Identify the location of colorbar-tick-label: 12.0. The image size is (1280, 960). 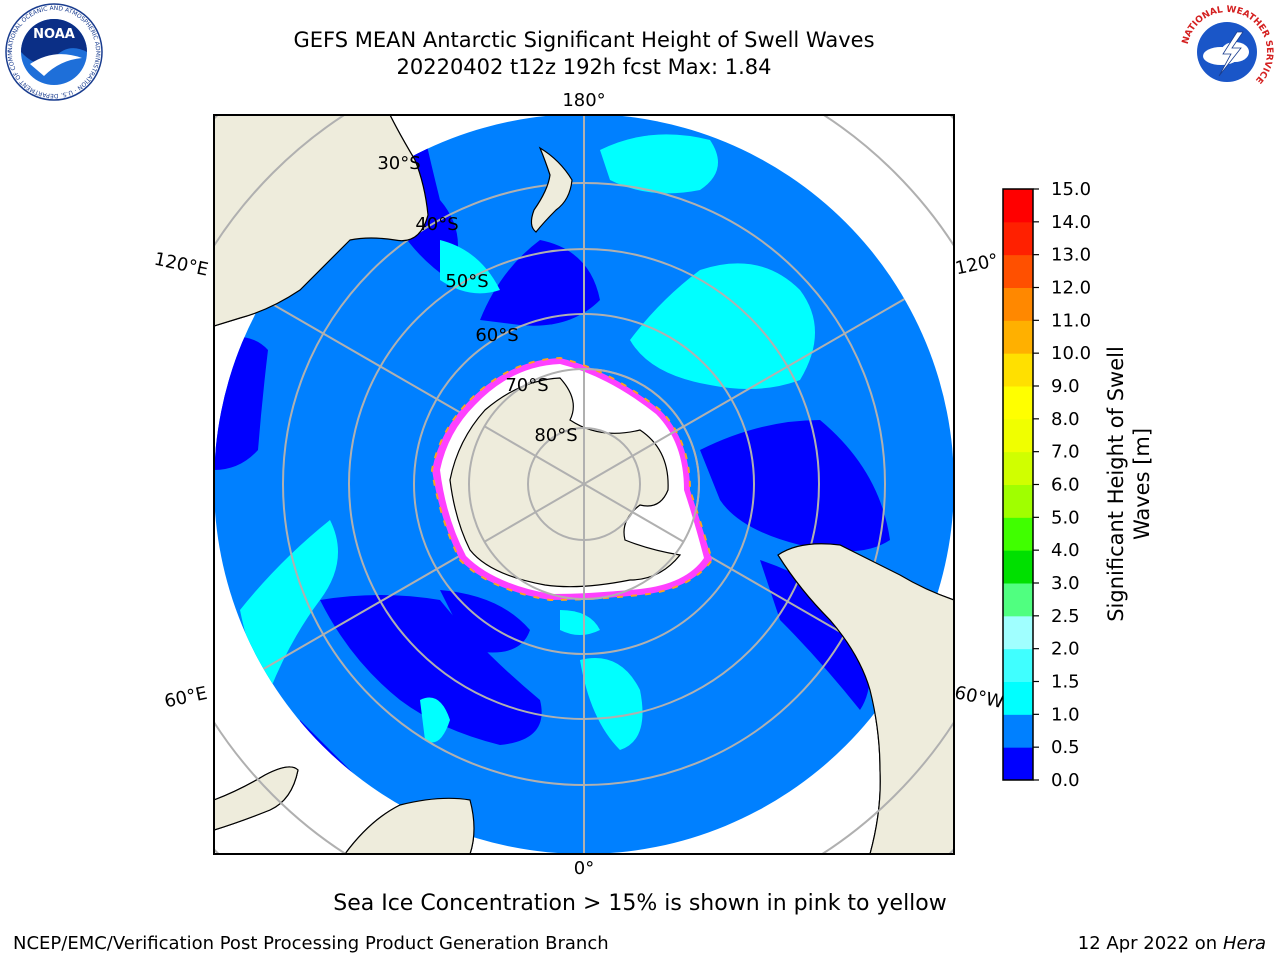
(1071, 288).